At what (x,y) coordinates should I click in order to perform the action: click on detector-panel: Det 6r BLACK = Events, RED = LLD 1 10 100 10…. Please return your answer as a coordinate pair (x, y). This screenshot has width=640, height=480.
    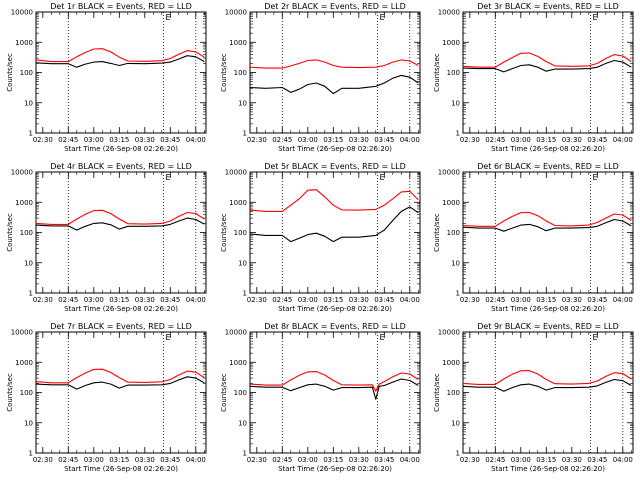
    Looking at the image, I should click on (533, 237).